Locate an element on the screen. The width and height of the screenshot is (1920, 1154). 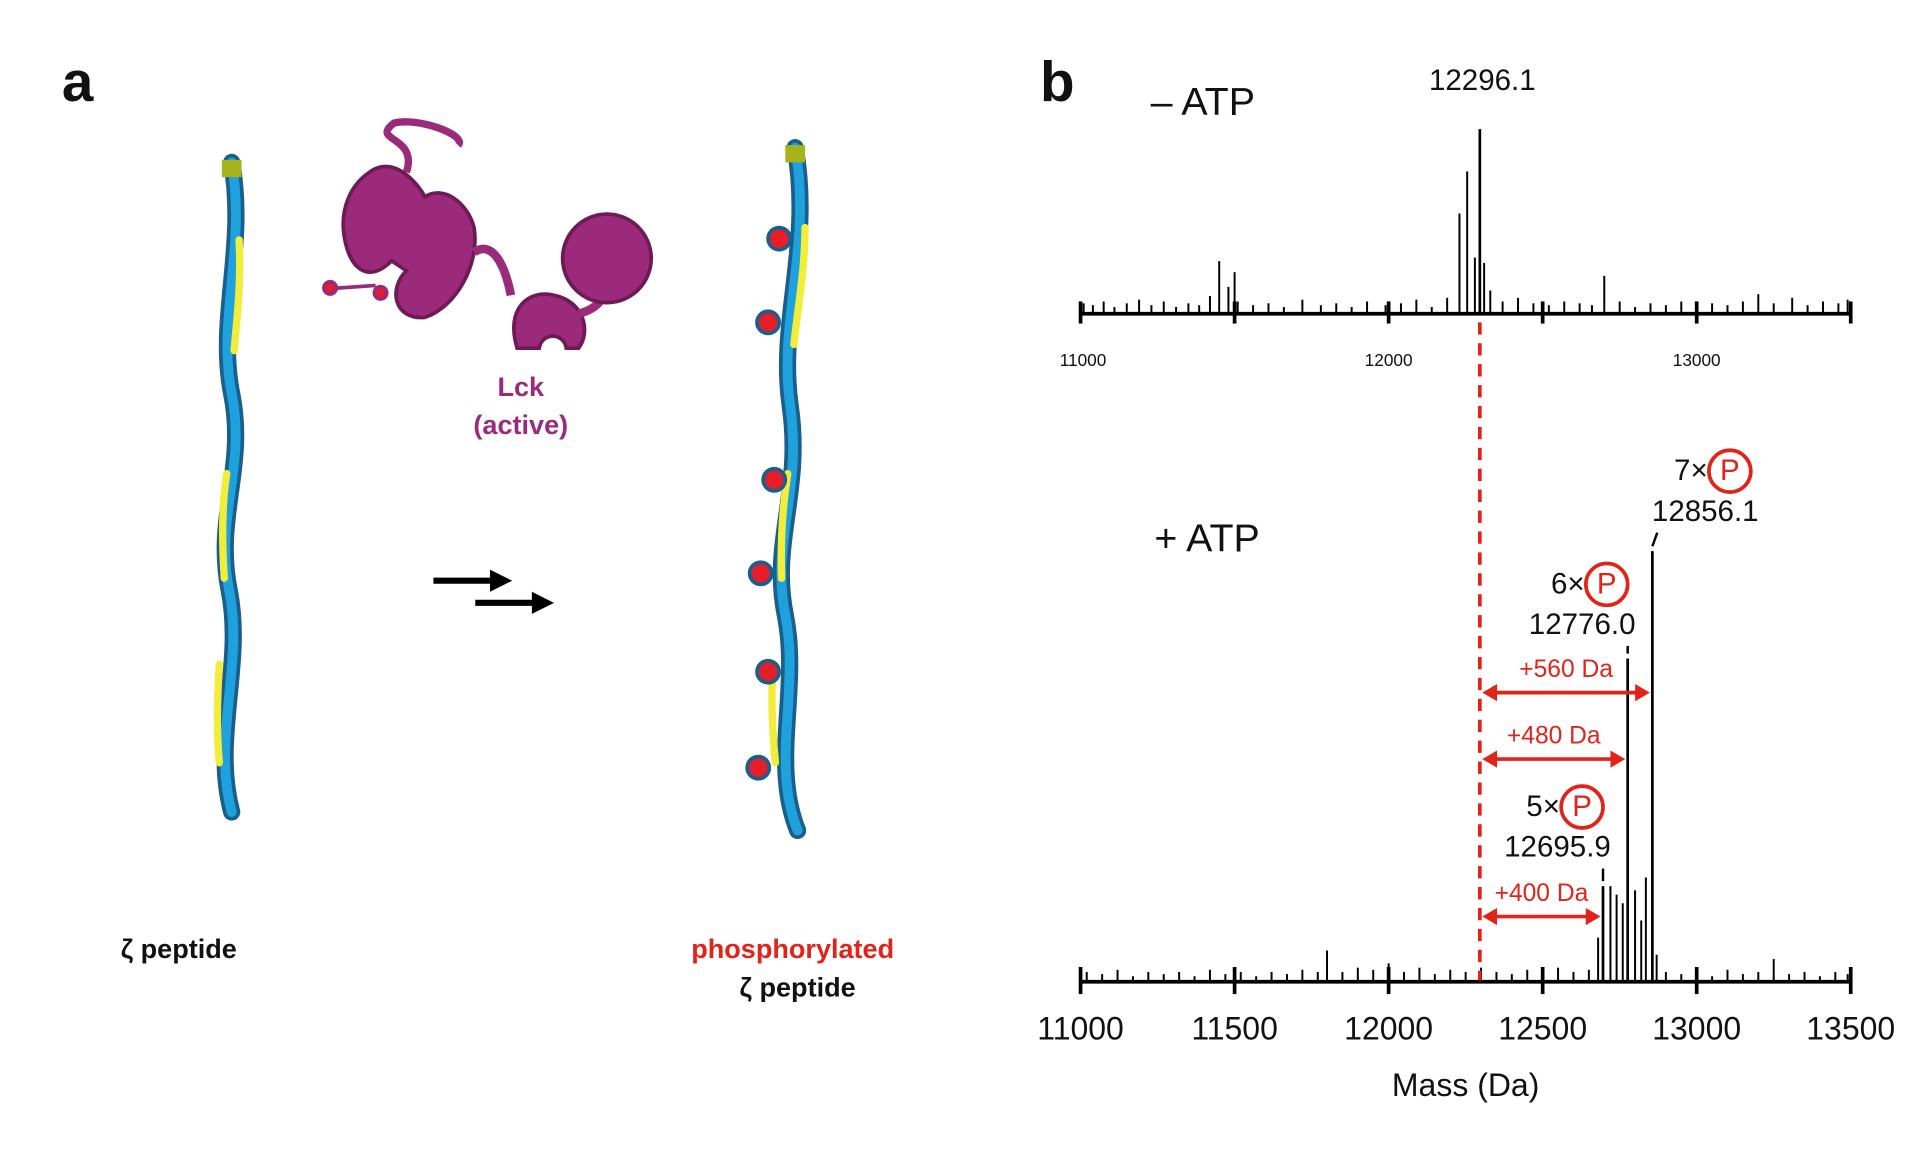
substrate-label: ζ peptide is located at coordinates (179, 949).